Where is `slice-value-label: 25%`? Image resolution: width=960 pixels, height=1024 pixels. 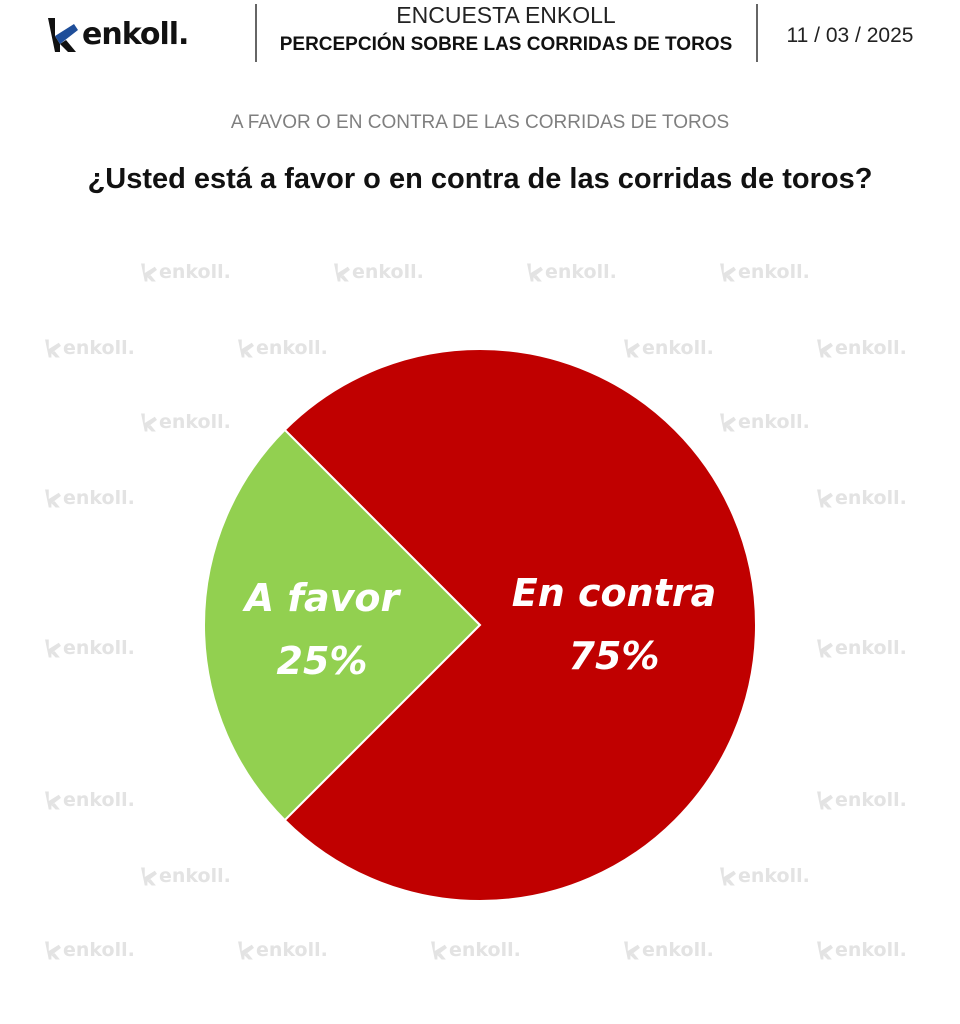 slice-value-label: 25% is located at coordinates (322, 661).